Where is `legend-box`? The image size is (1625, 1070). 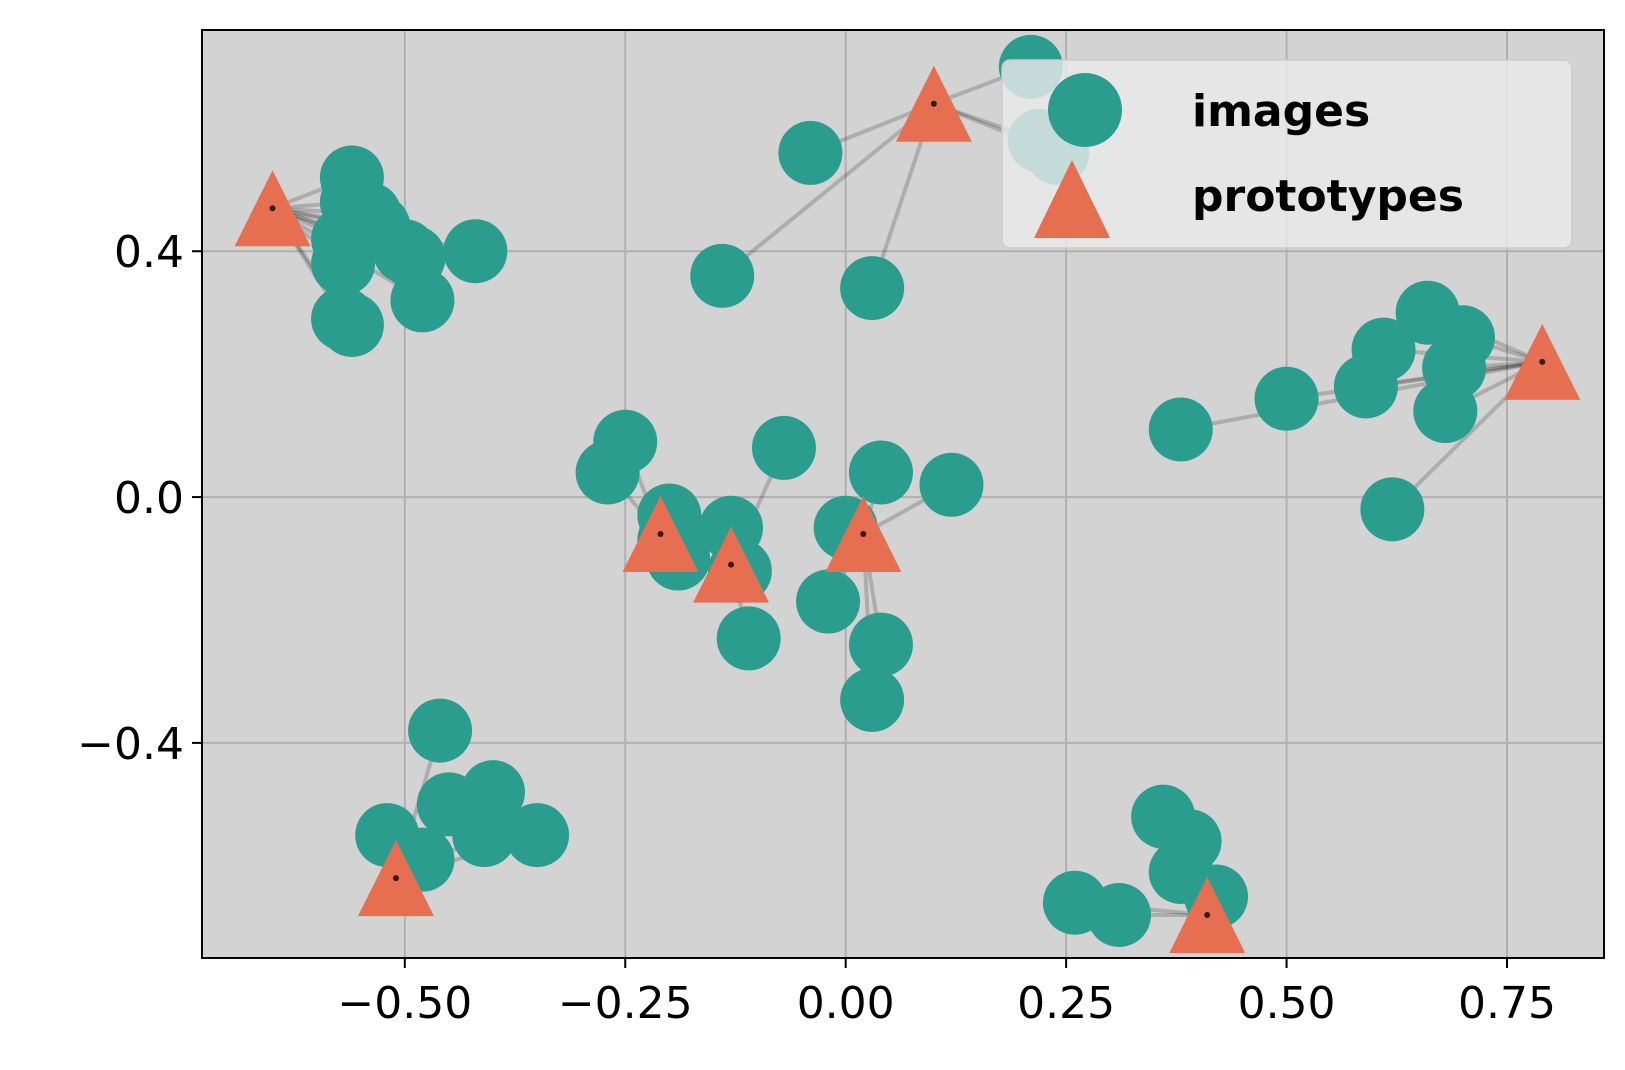 legend-box is located at coordinates (1287, 154).